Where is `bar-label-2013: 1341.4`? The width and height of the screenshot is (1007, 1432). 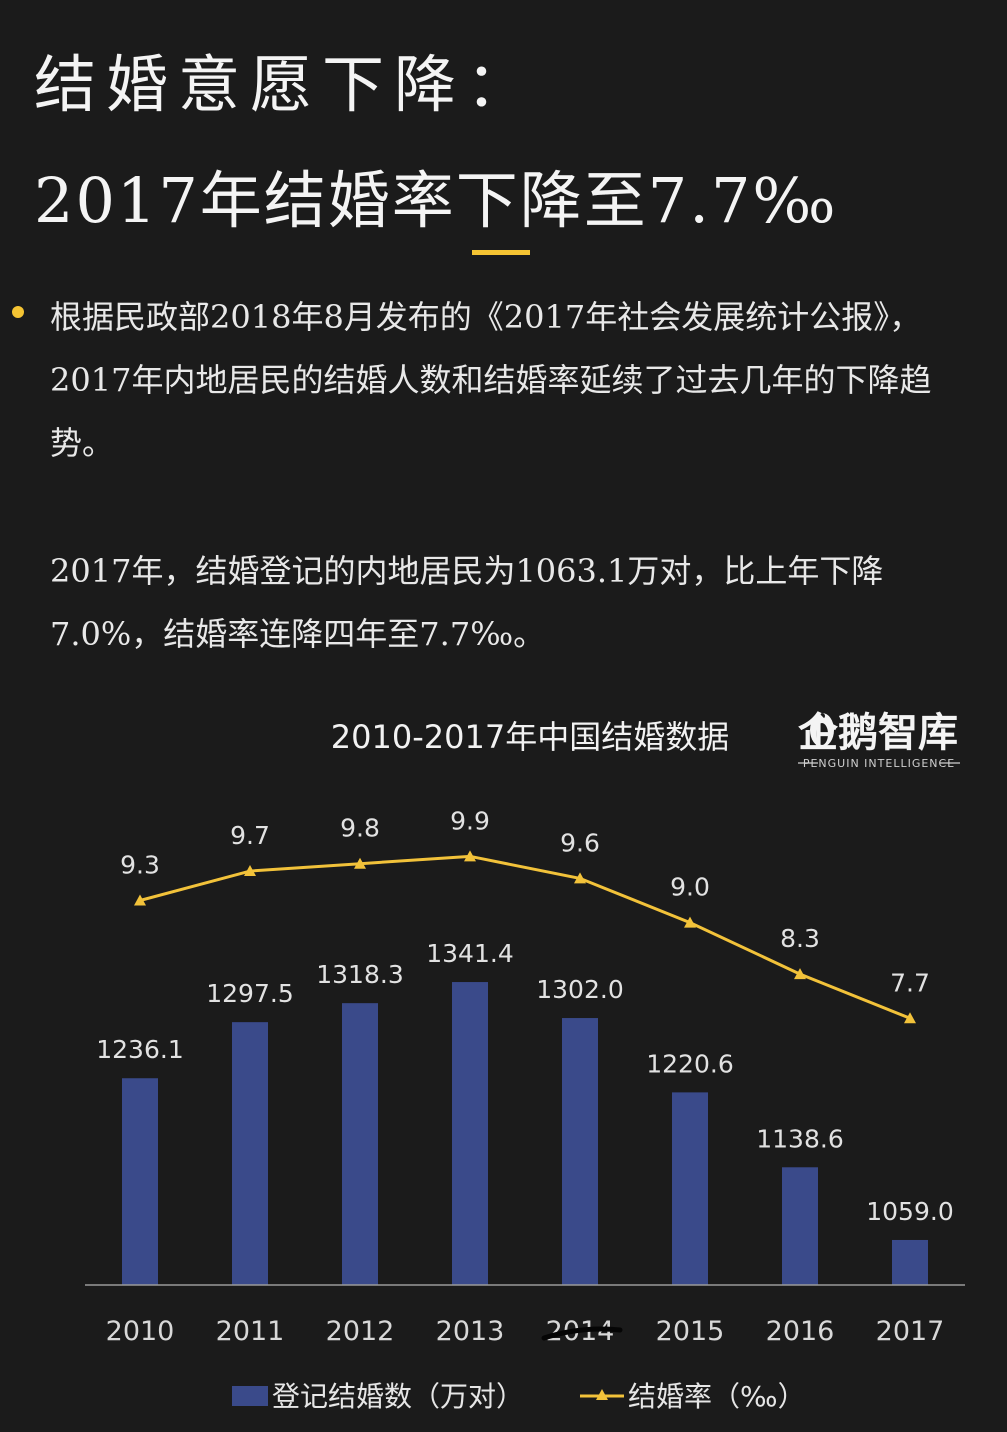
bar-label-2013: 1341.4 is located at coordinates (469, 953).